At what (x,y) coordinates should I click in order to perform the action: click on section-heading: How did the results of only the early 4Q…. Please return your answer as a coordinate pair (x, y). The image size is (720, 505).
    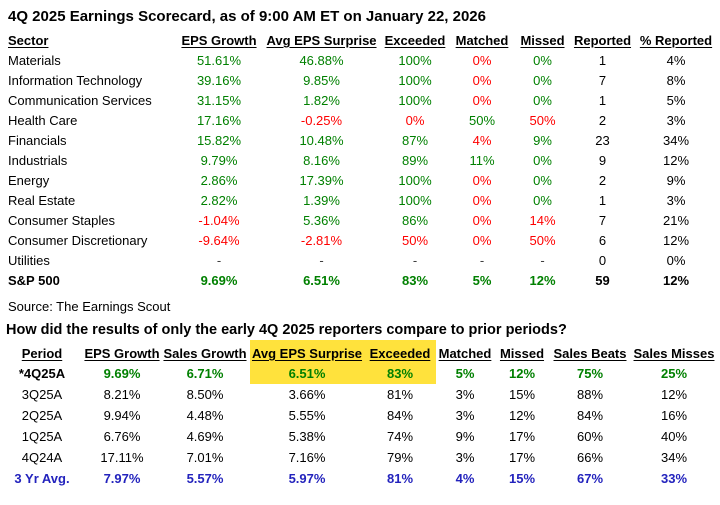
    Looking at the image, I should click on (286, 330).